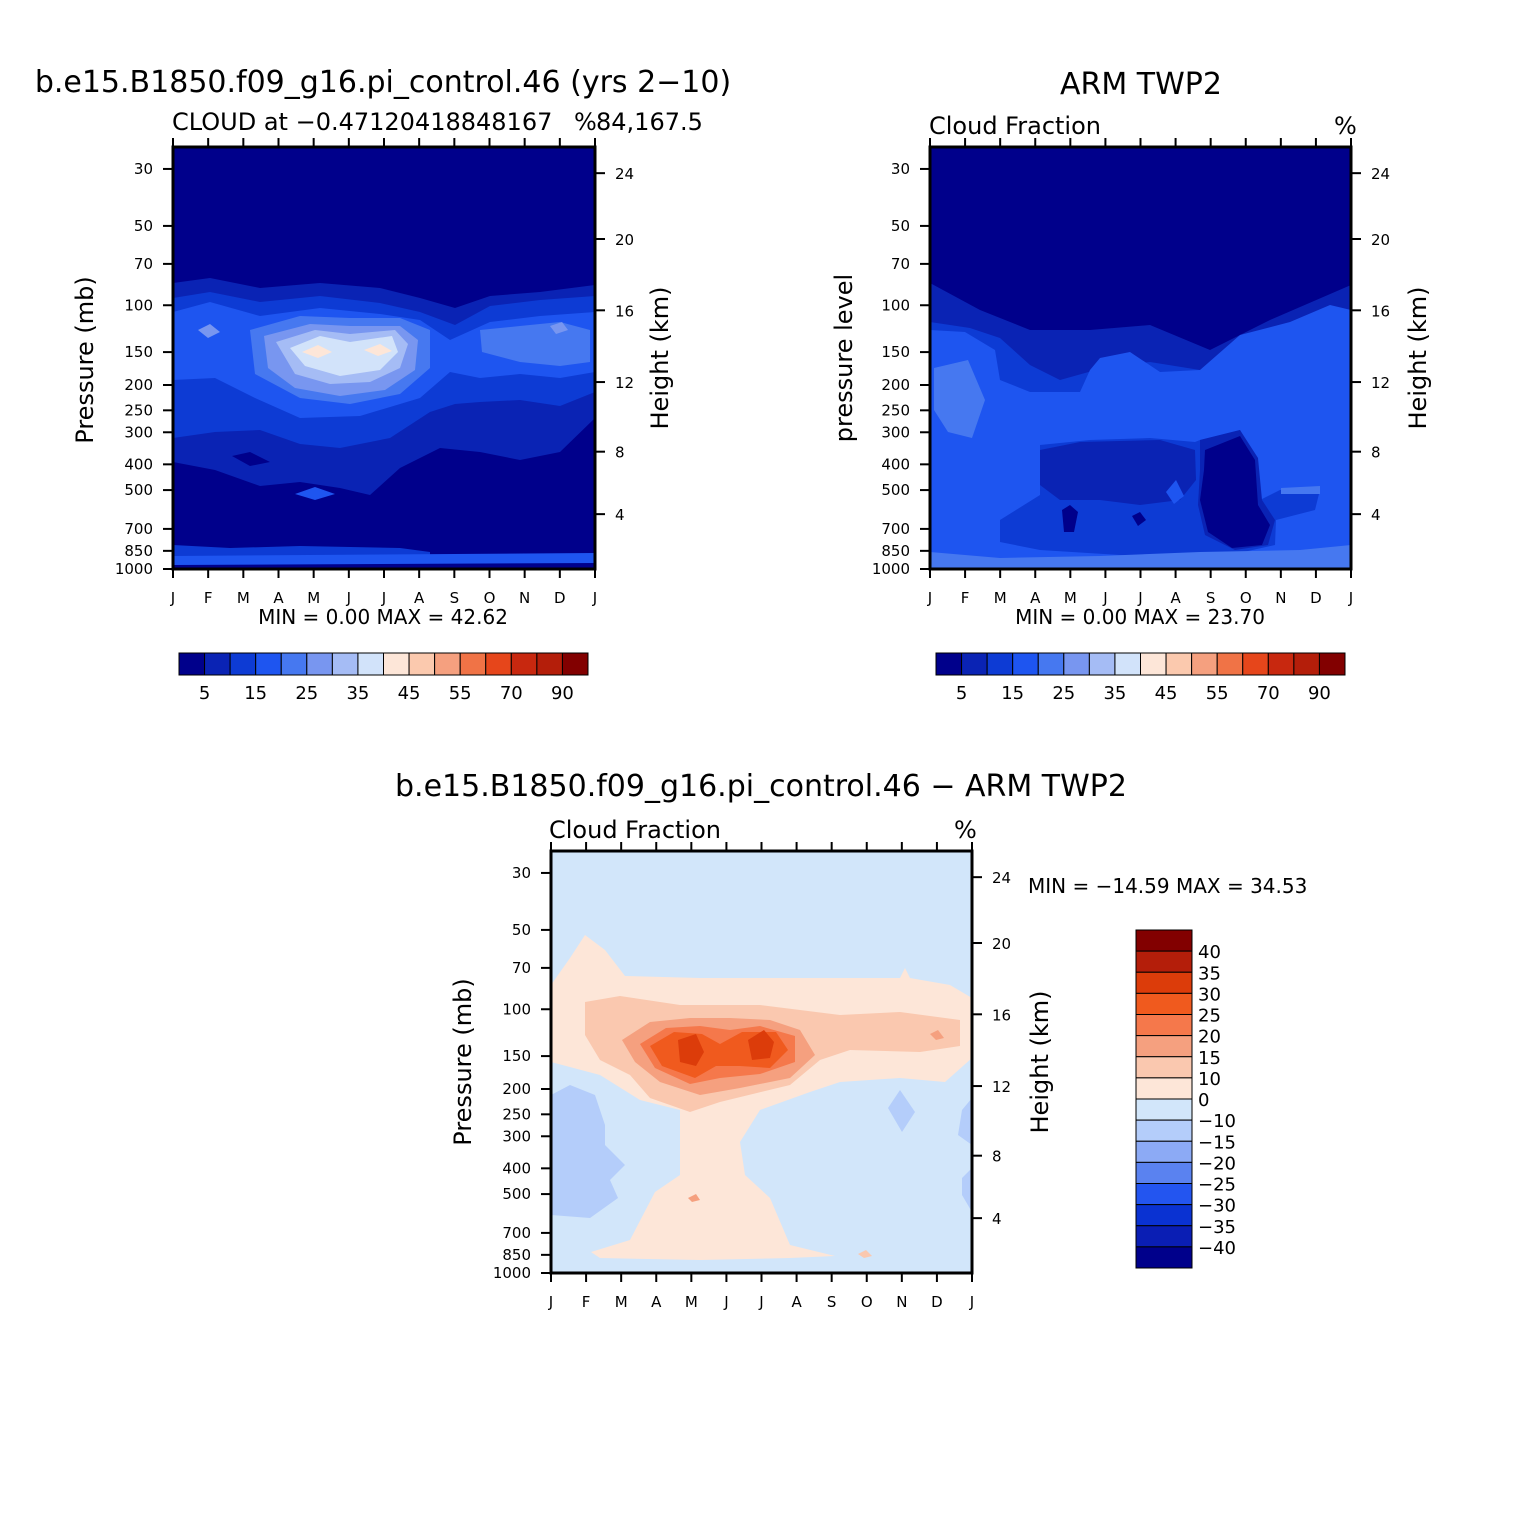  Describe the element at coordinates (1217, 1163) in the screenshot. I see `colorbar-label: −20` at that location.